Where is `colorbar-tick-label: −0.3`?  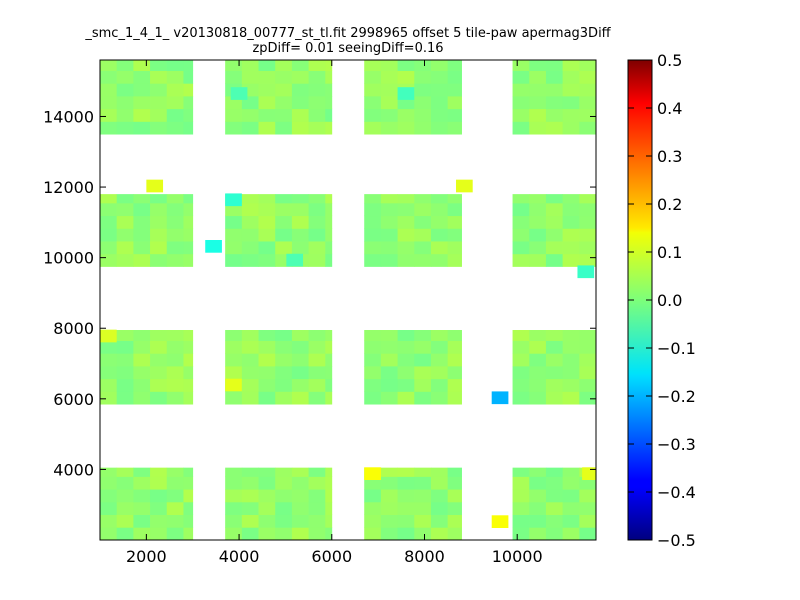
colorbar-tick-label: −0.3 is located at coordinates (676, 444).